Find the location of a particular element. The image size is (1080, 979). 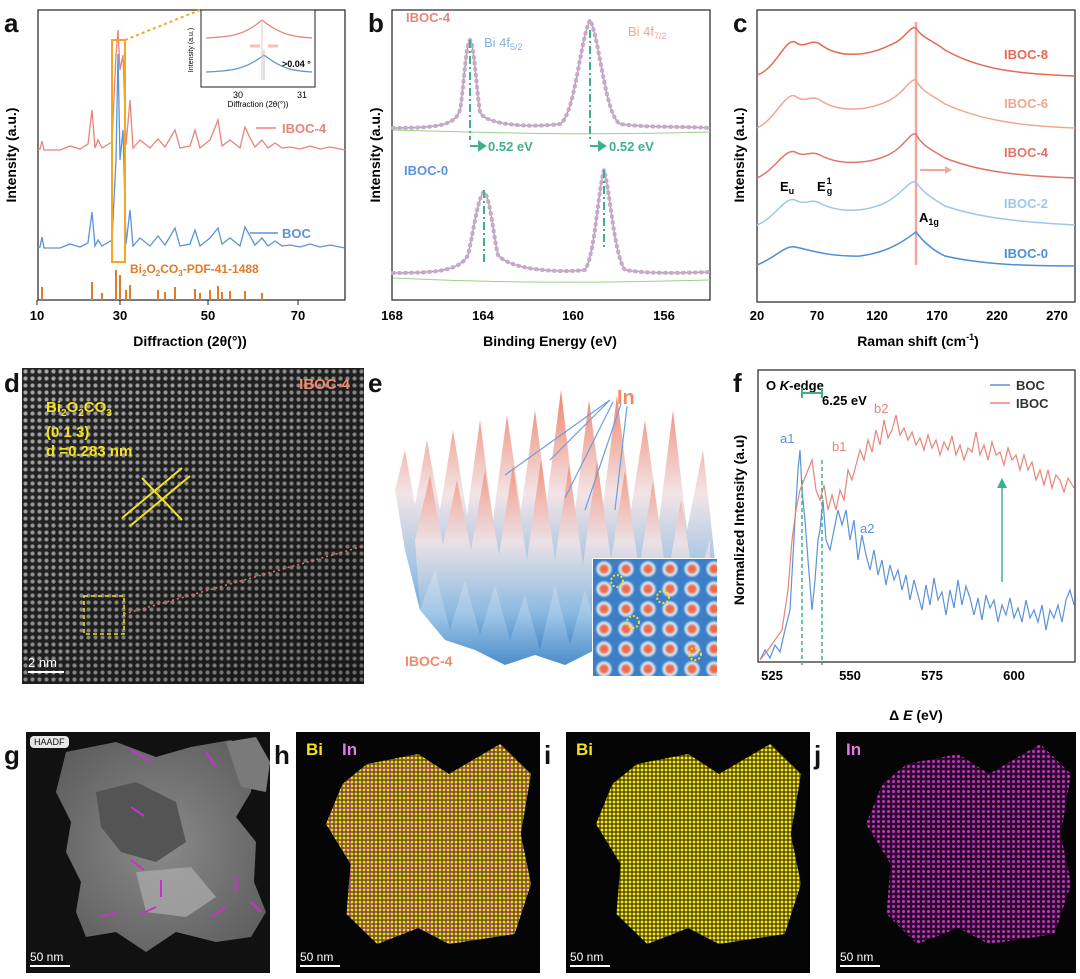

panel-b-xtick: 156 is located at coordinates (664, 315).